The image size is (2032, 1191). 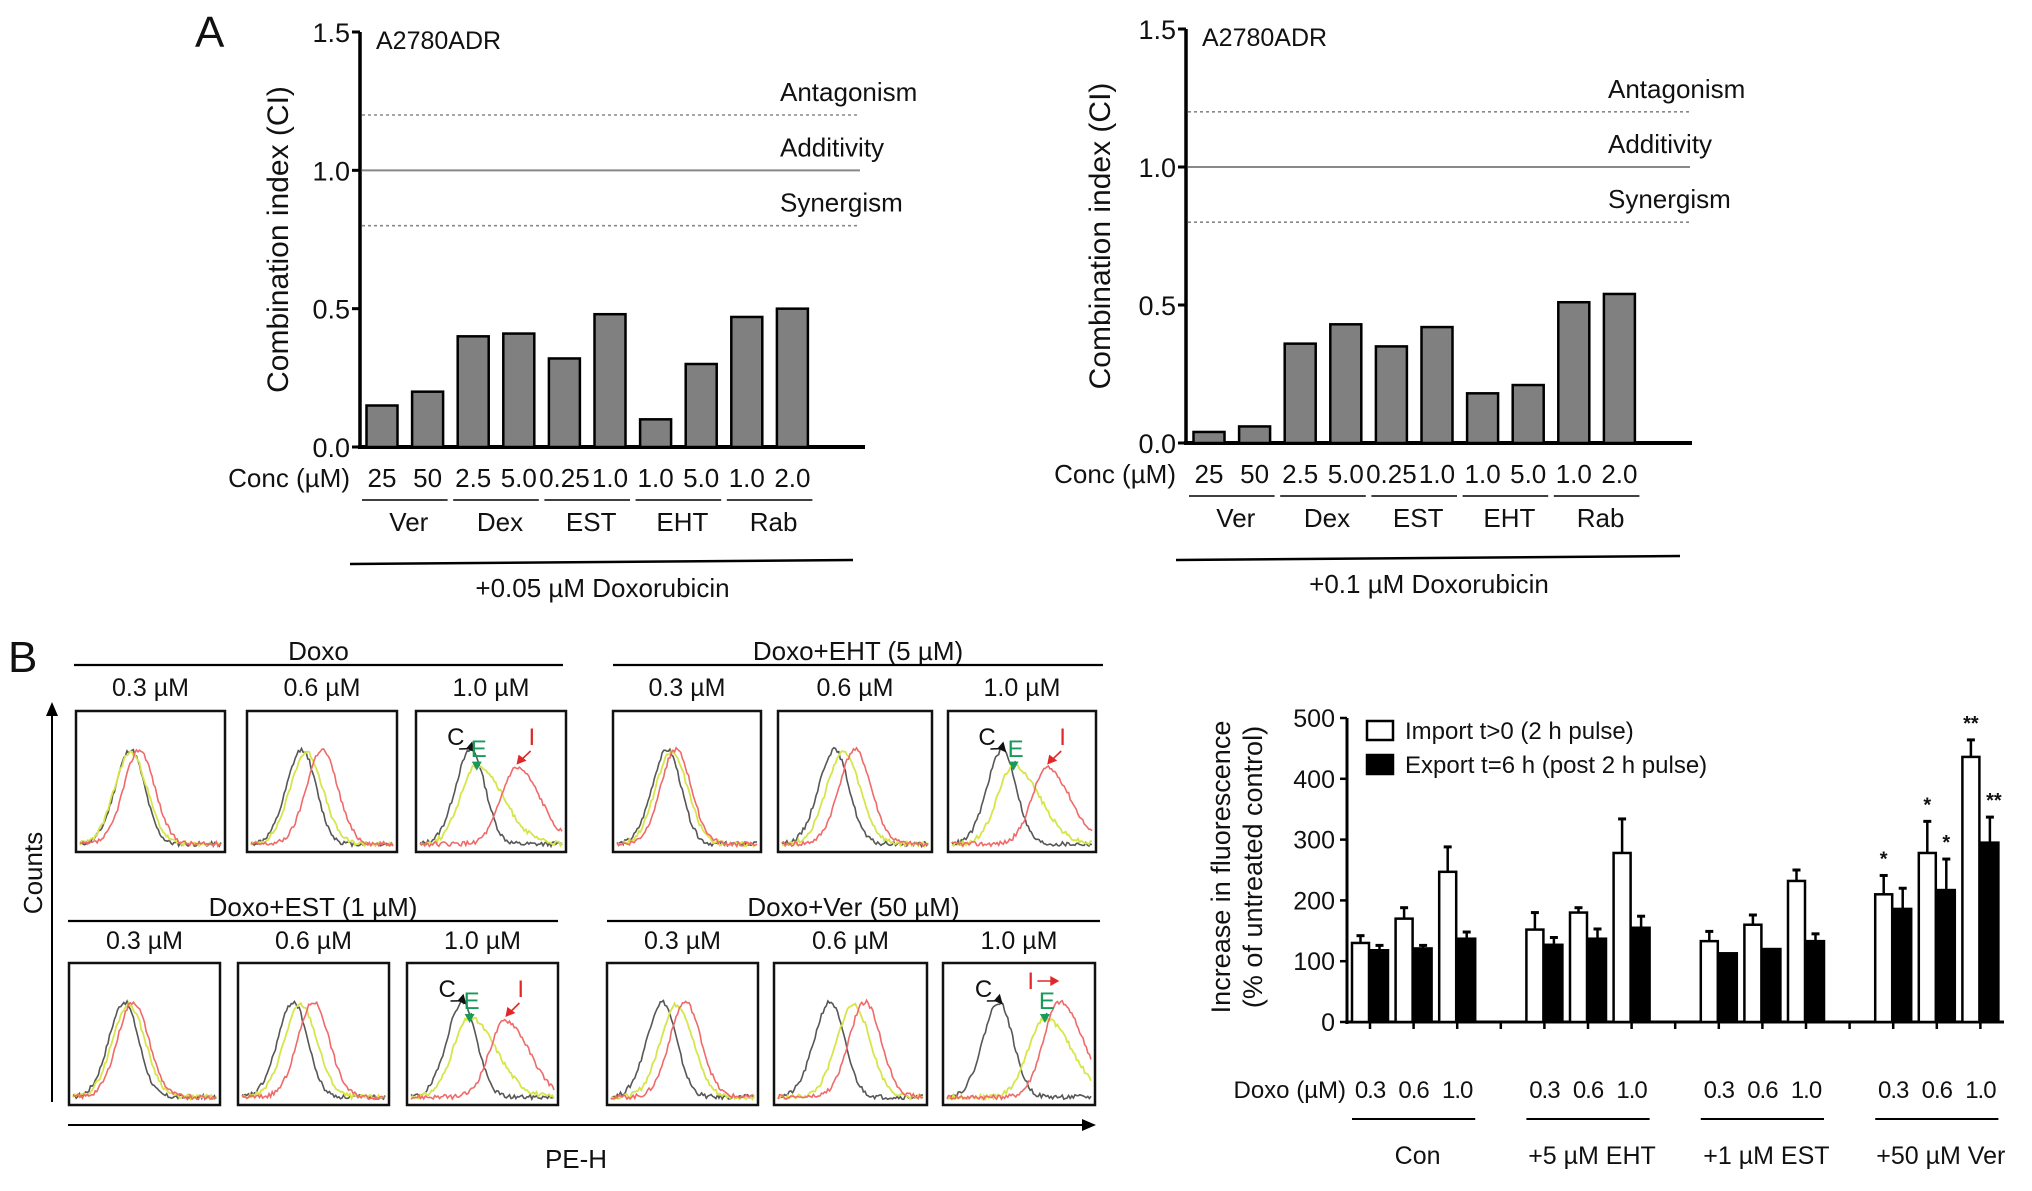 I want to click on y-tick-label: 100, so click(x=1314, y=962).